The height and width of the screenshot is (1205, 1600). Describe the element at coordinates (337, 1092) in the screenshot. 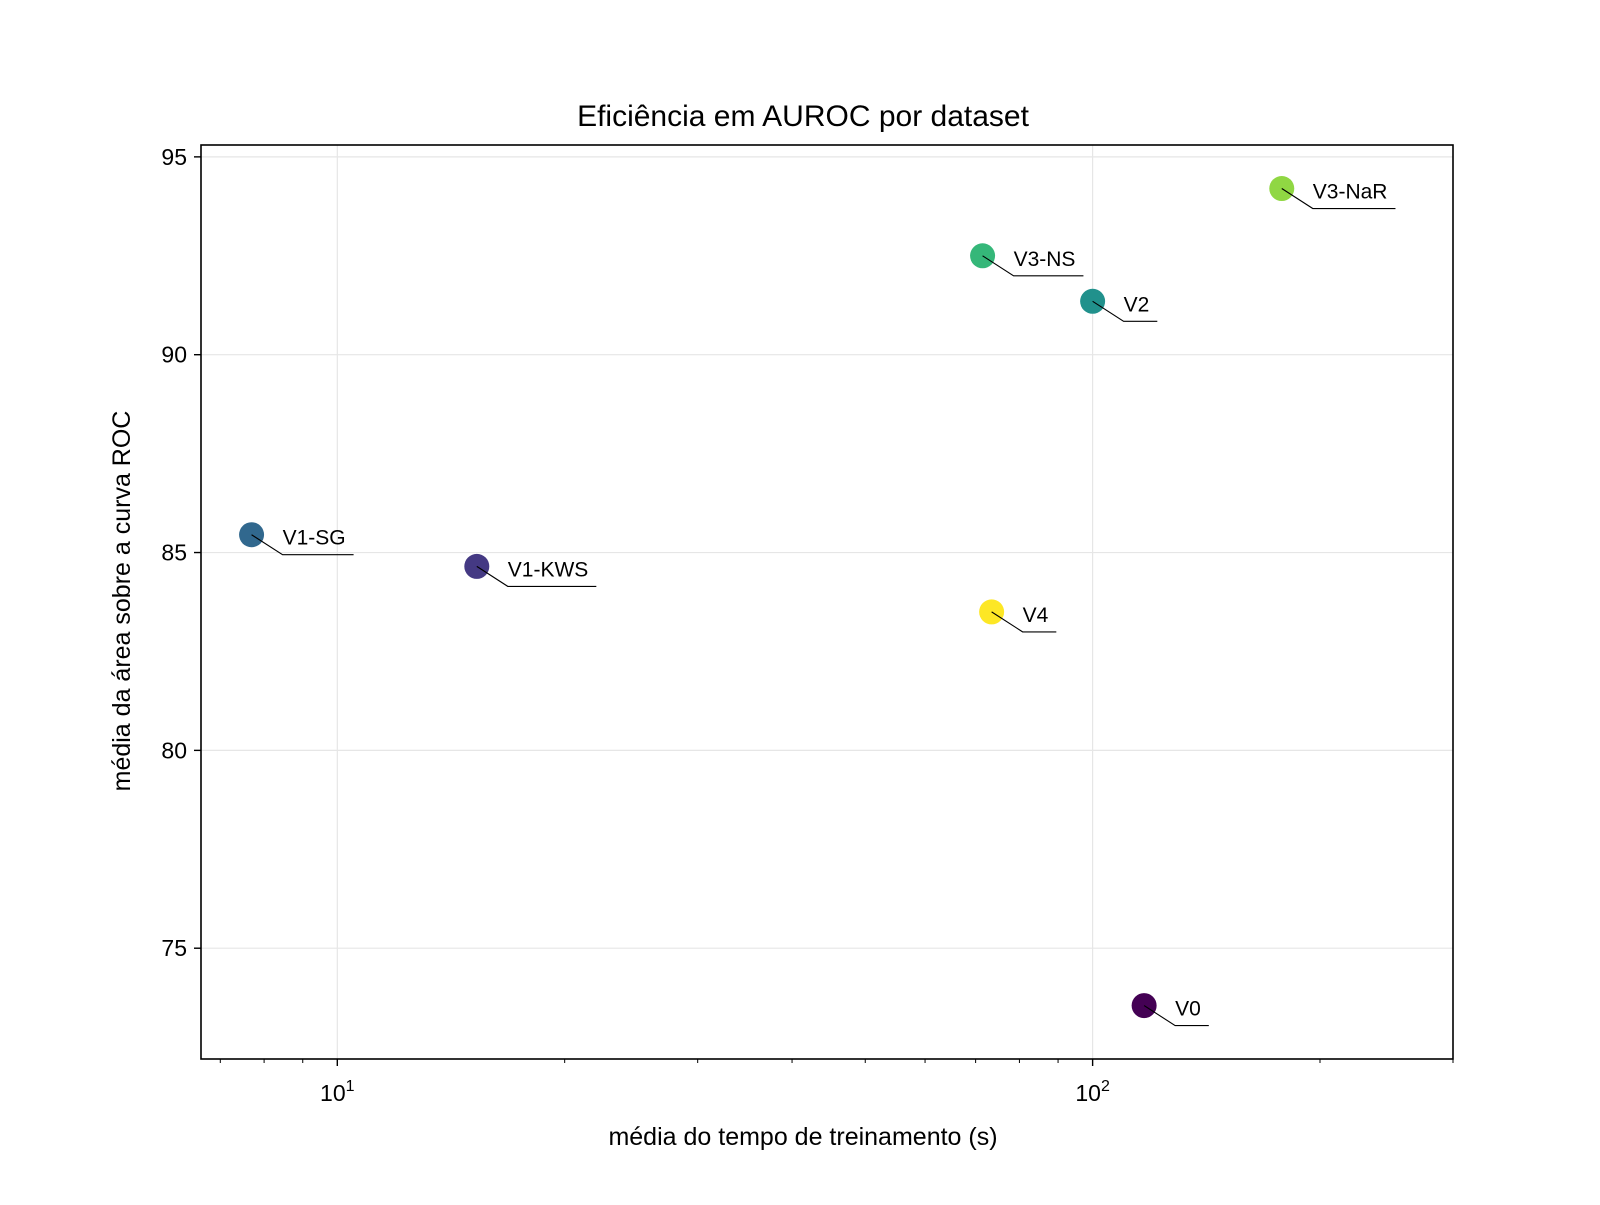

I see `x-tick-label: 10¹` at that location.